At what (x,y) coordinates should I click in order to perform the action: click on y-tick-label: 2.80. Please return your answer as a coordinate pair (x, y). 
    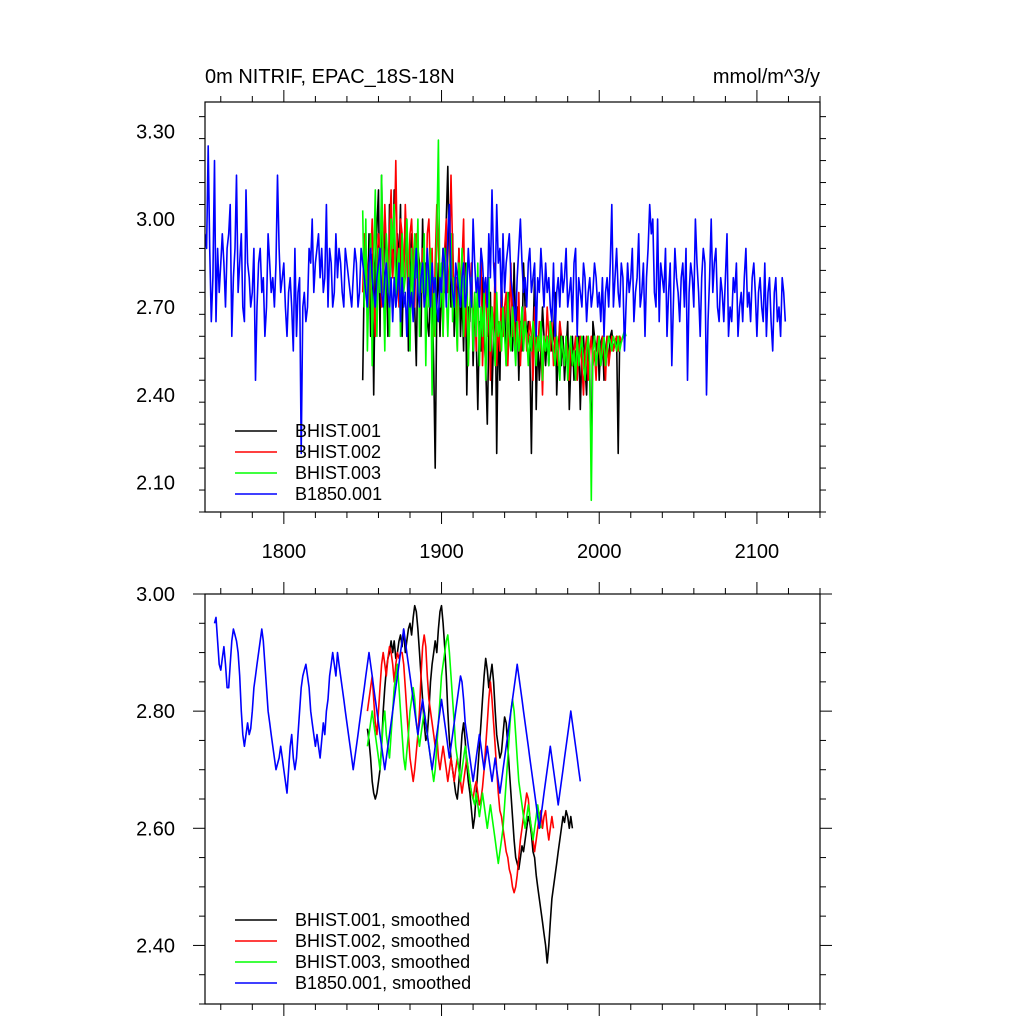
    Looking at the image, I should click on (155, 712).